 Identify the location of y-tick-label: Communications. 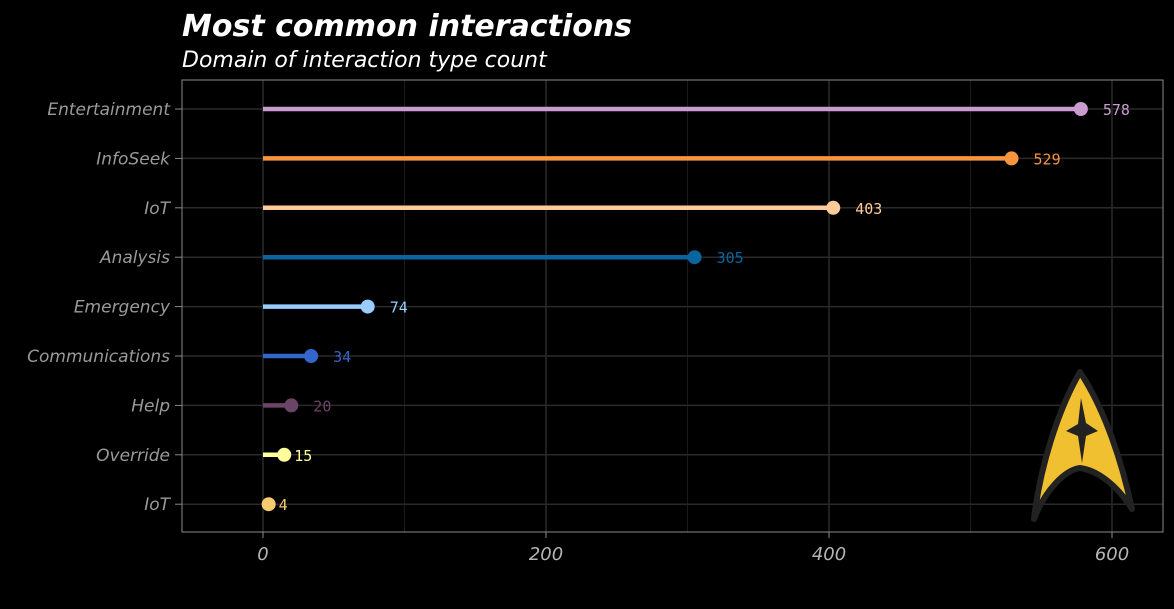
(98, 357).